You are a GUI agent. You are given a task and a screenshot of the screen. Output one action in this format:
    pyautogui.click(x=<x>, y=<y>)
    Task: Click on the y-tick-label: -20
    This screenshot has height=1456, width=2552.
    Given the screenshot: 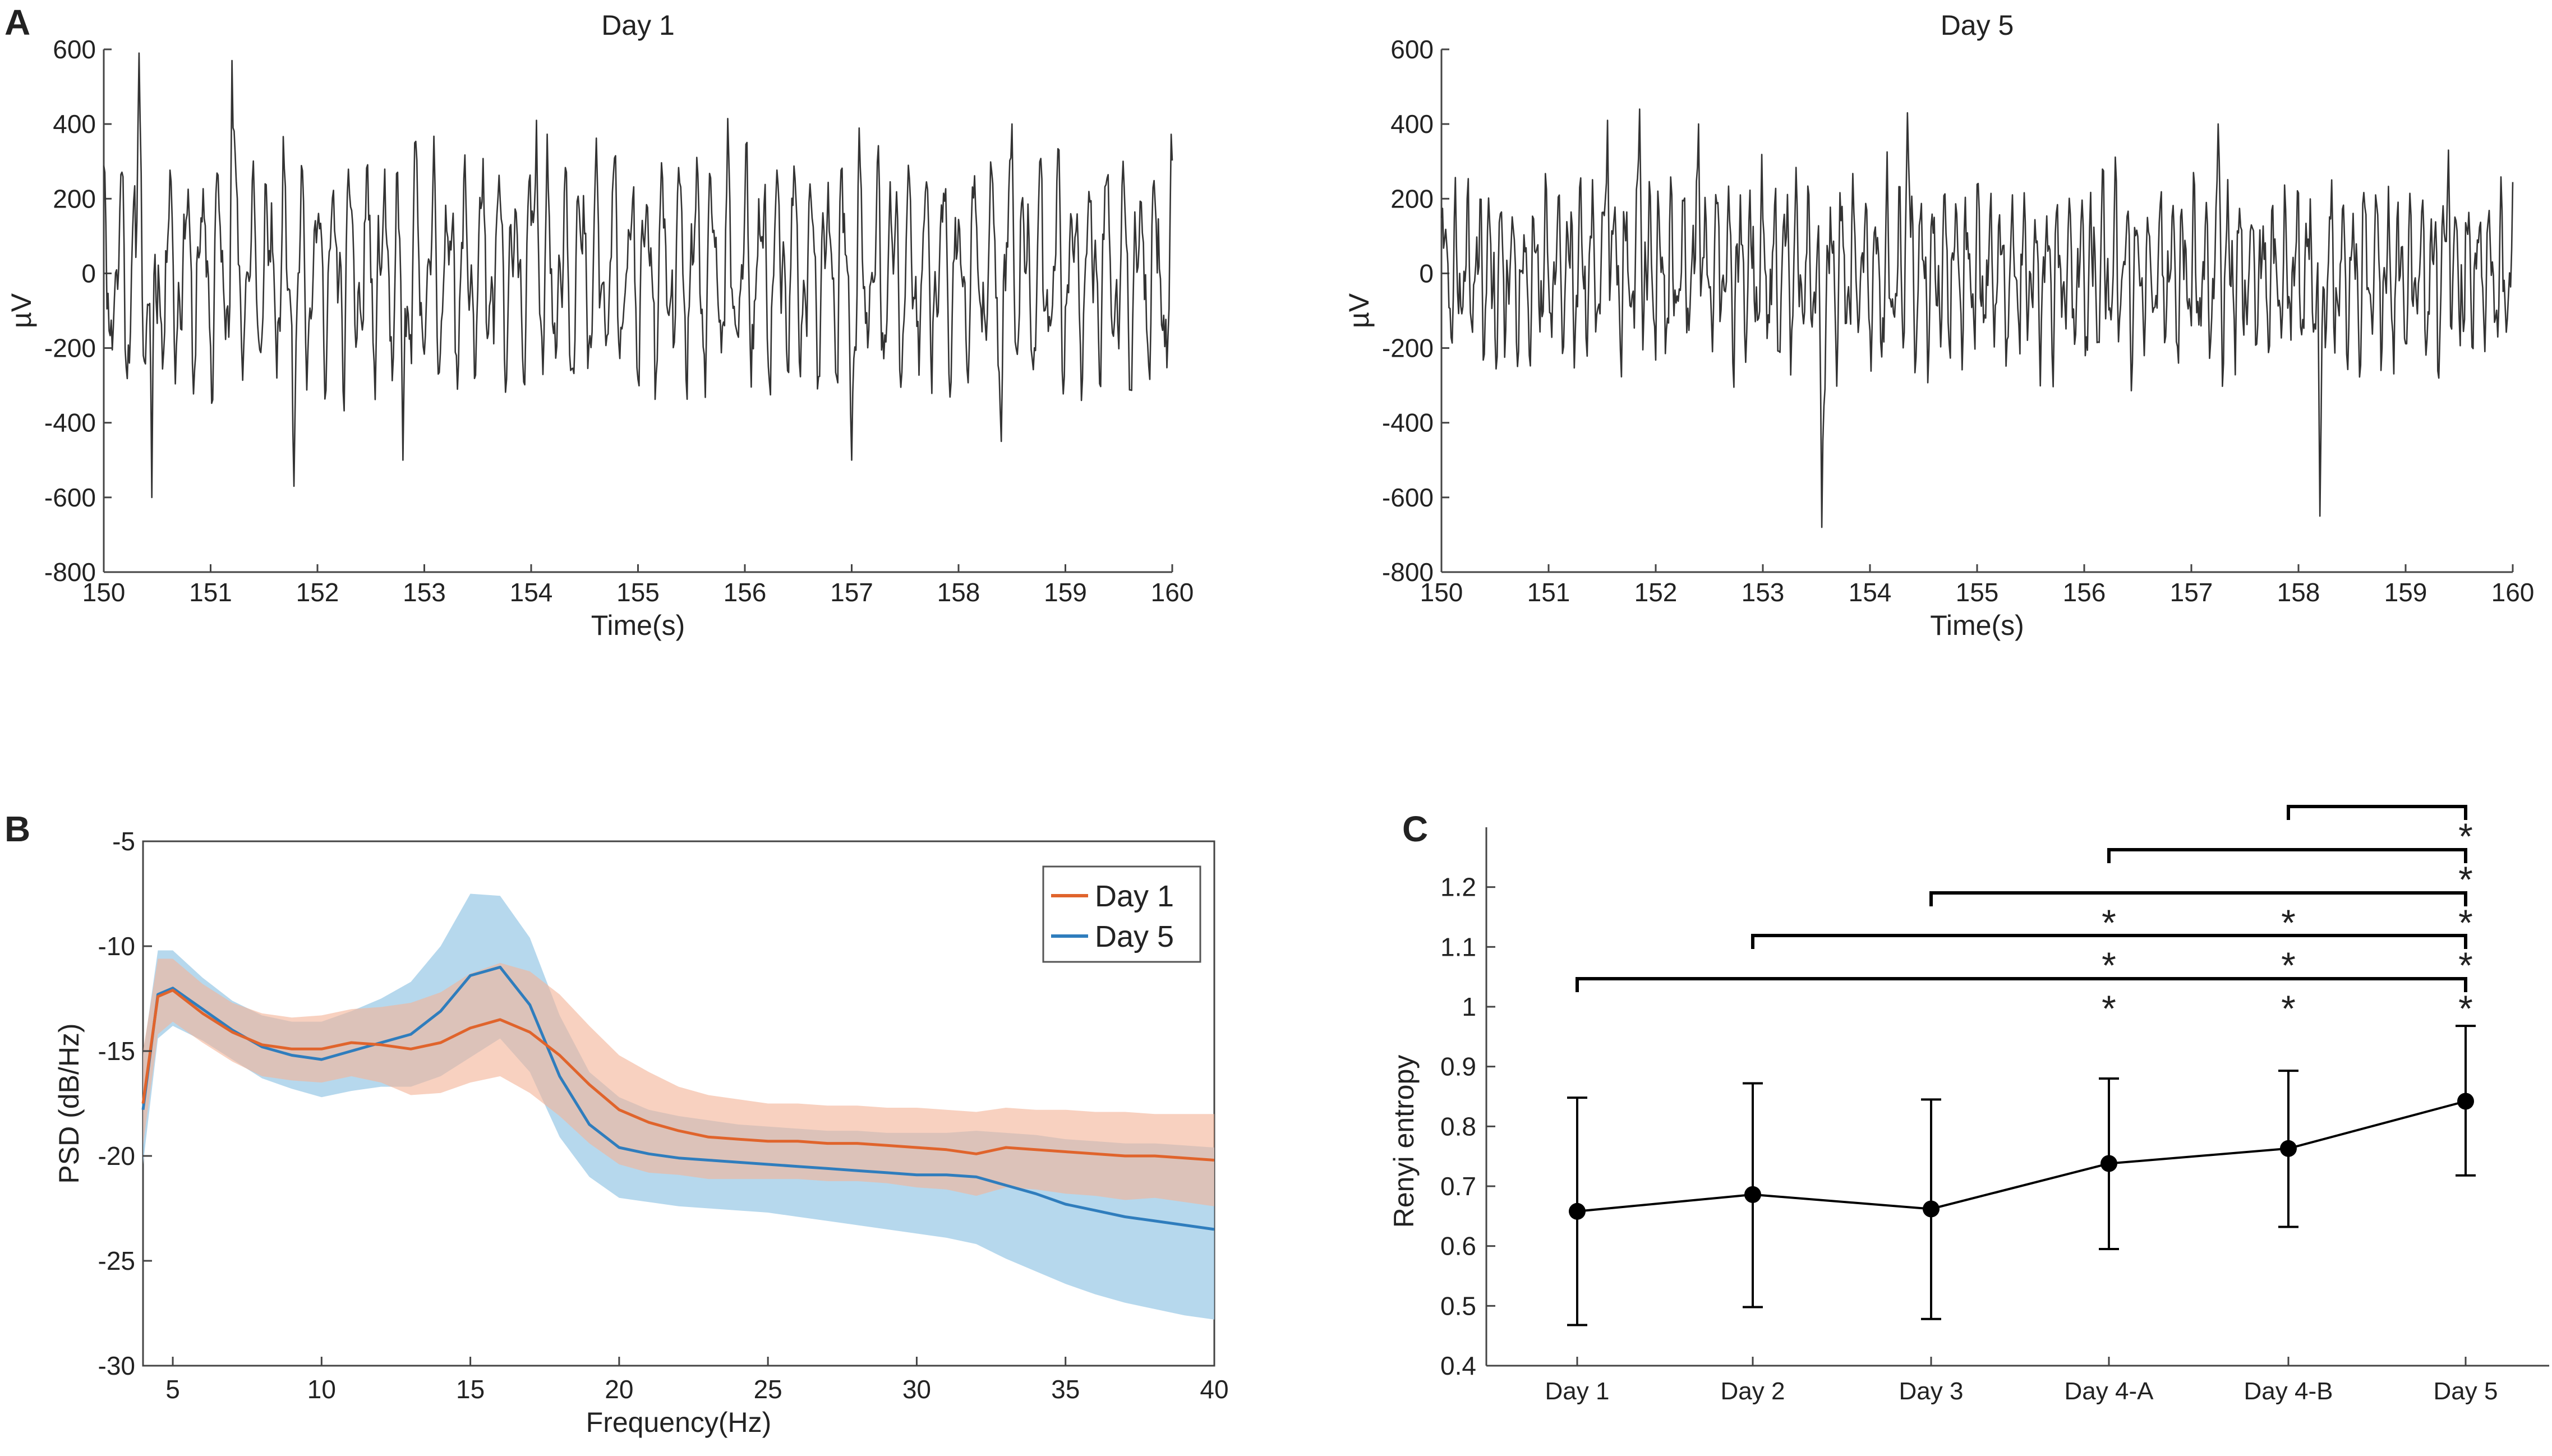 What is the action you would take?
    pyautogui.click(x=116, y=1156)
    